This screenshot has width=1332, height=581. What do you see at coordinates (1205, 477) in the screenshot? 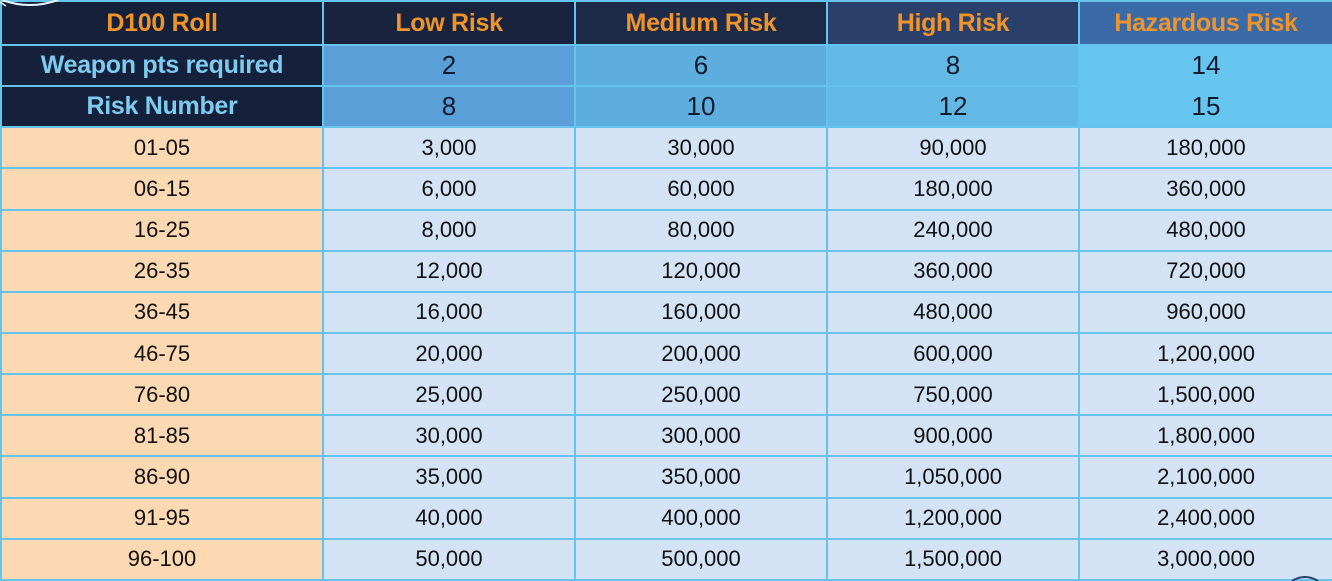
I see `reward-value-cell: 2,100,000` at bounding box center [1205, 477].